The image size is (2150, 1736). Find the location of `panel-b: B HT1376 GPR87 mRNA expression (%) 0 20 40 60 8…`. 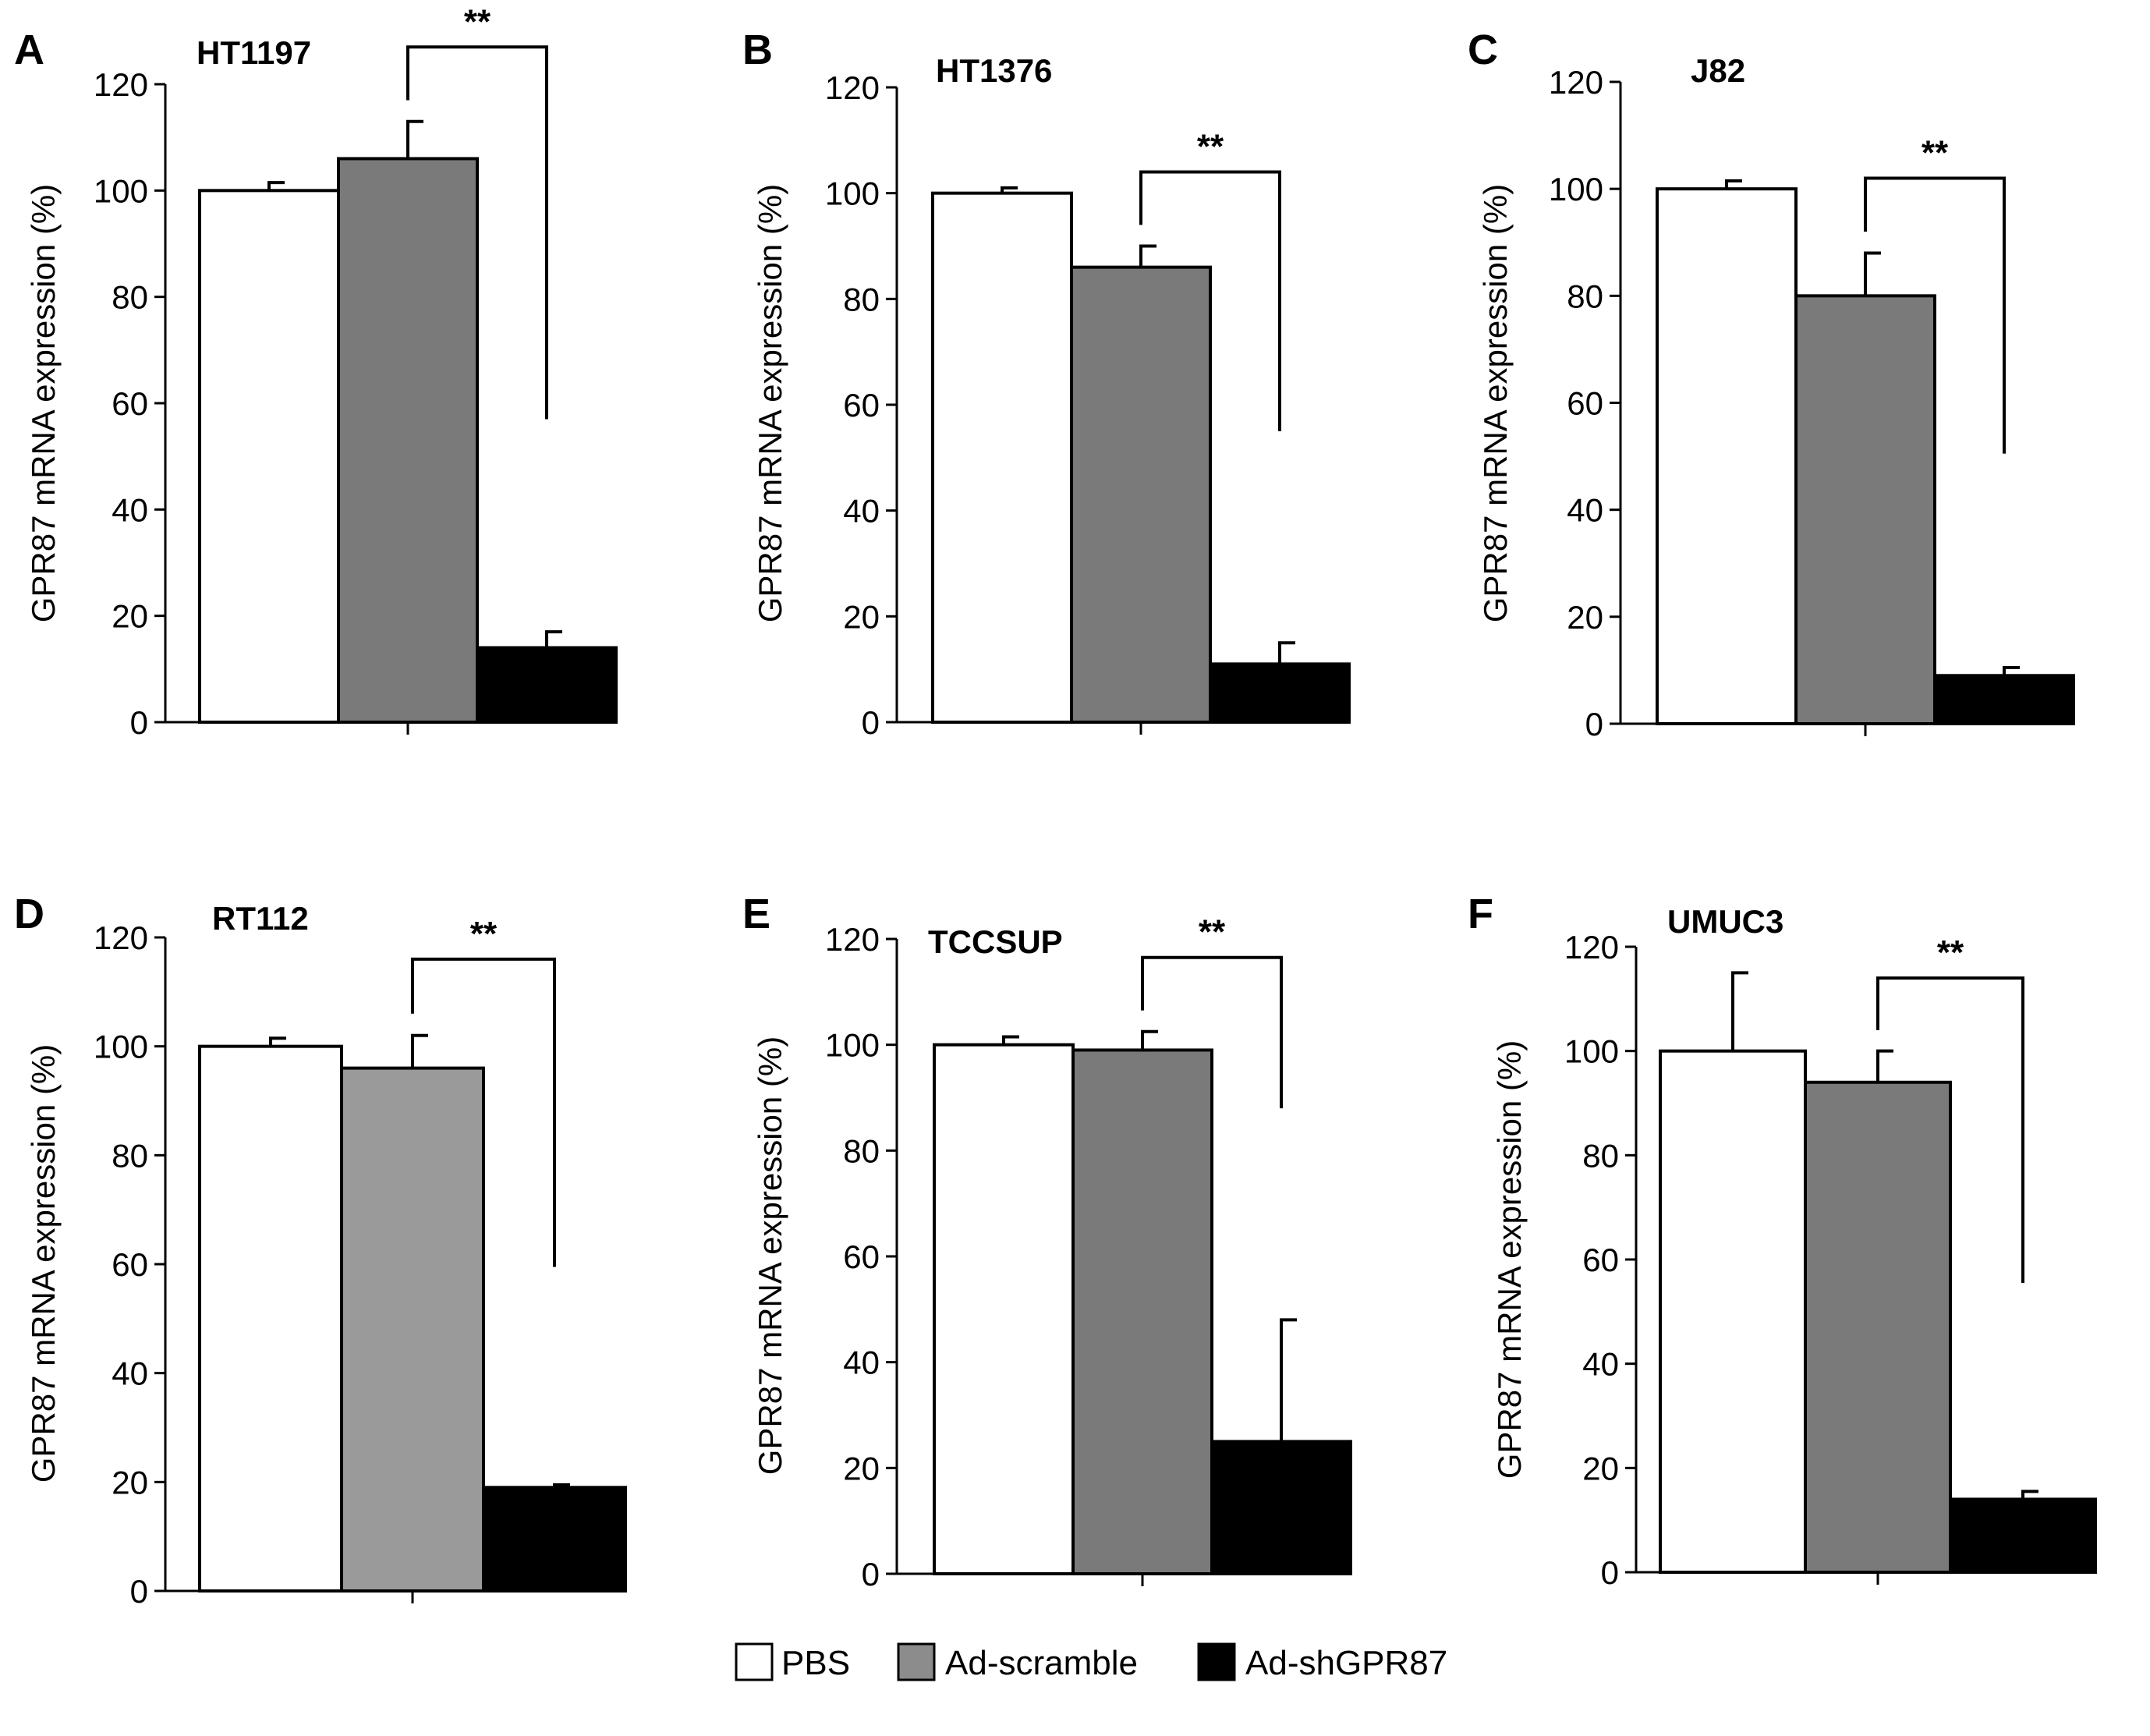

panel-b: B HT1376 GPR87 mRNA expression (%) 0 20 40 60 8… is located at coordinates (1047, 384).